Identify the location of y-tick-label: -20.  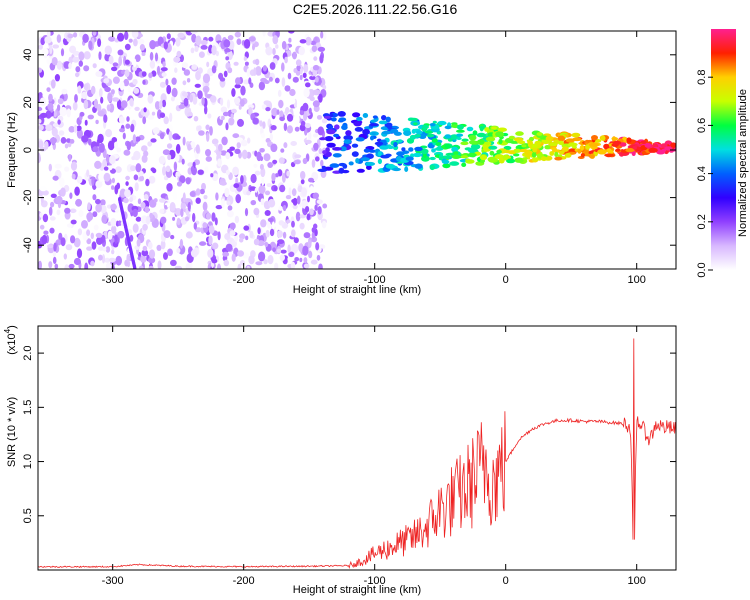
(28, 198).